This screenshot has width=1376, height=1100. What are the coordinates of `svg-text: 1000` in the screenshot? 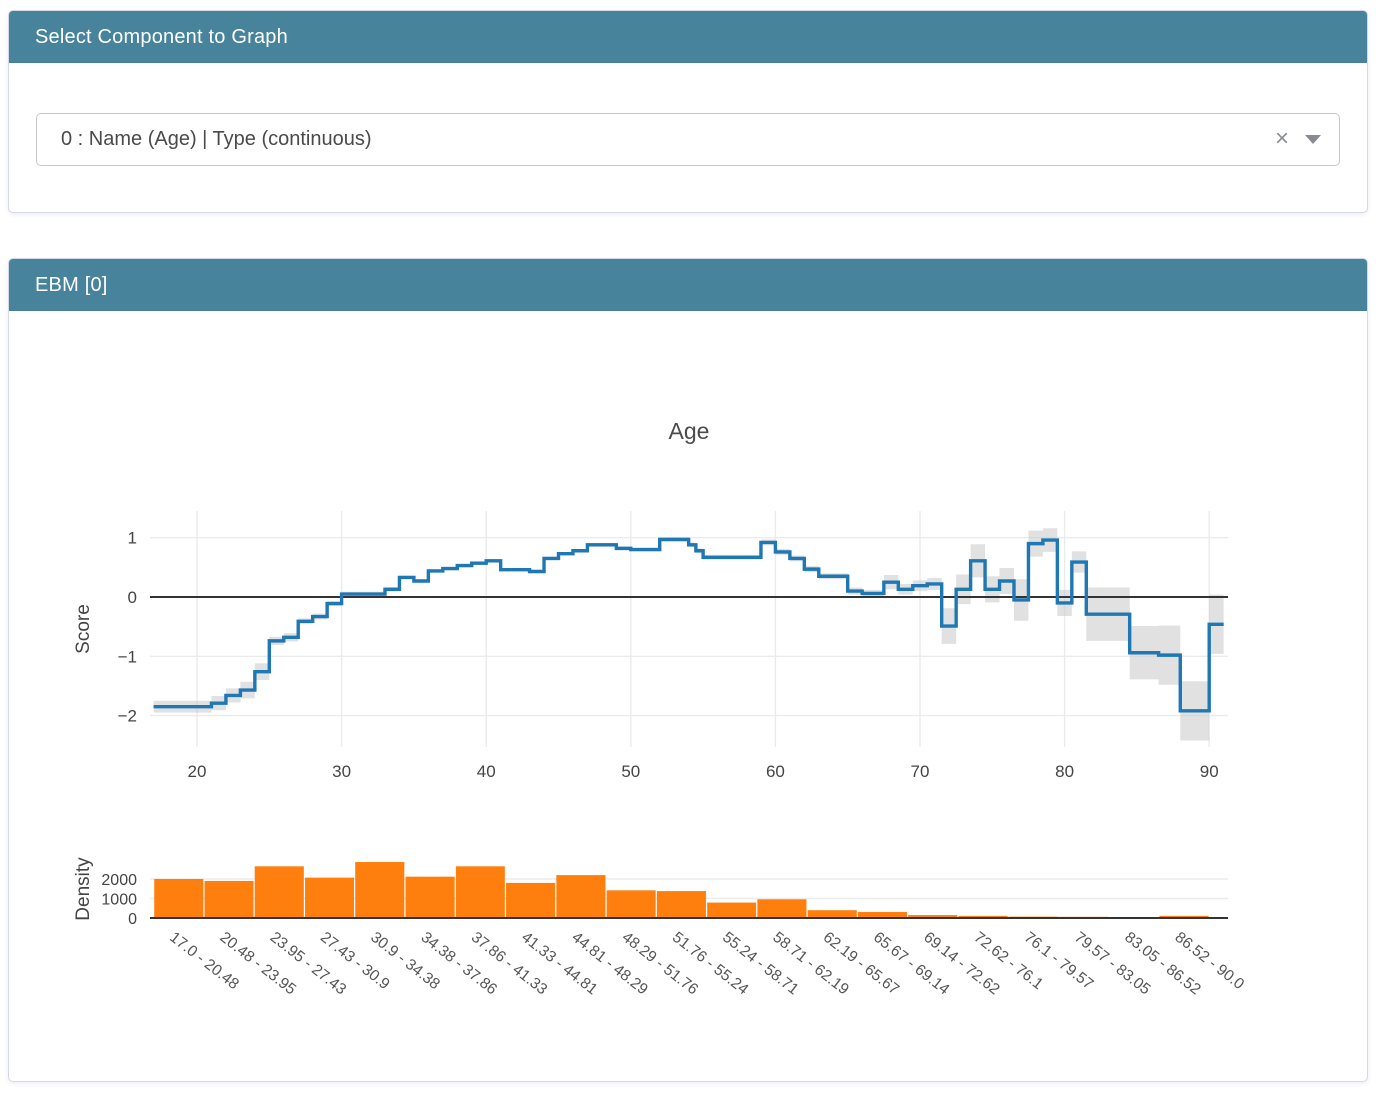 It's located at (119, 900).